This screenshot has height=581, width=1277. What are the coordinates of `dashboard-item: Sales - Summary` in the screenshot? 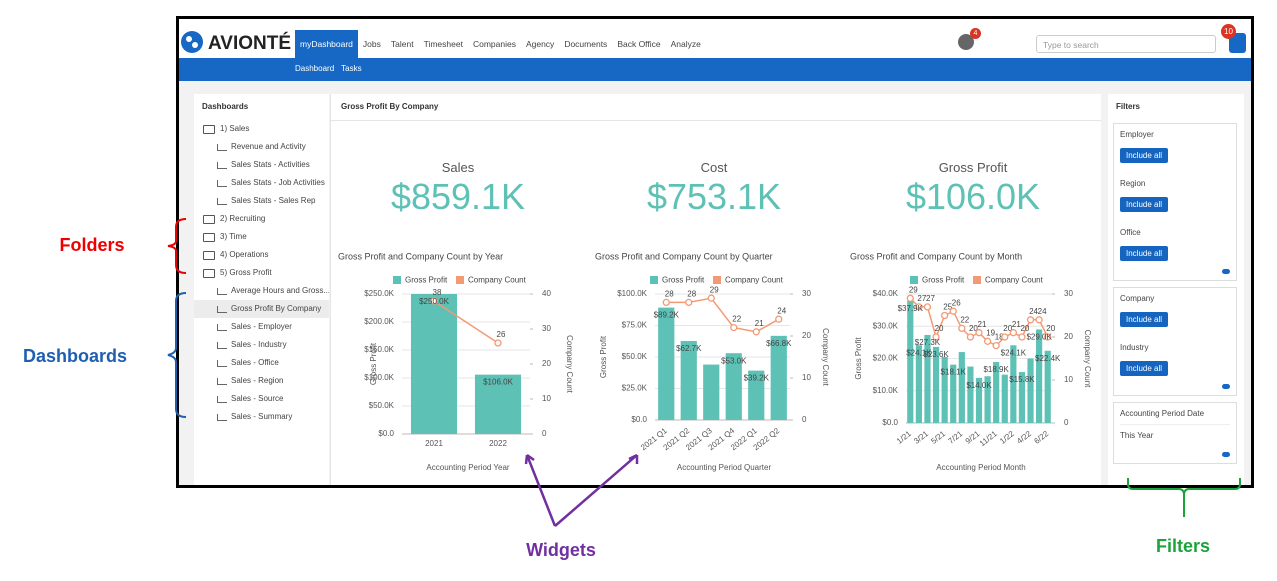 It's located at (261, 417).